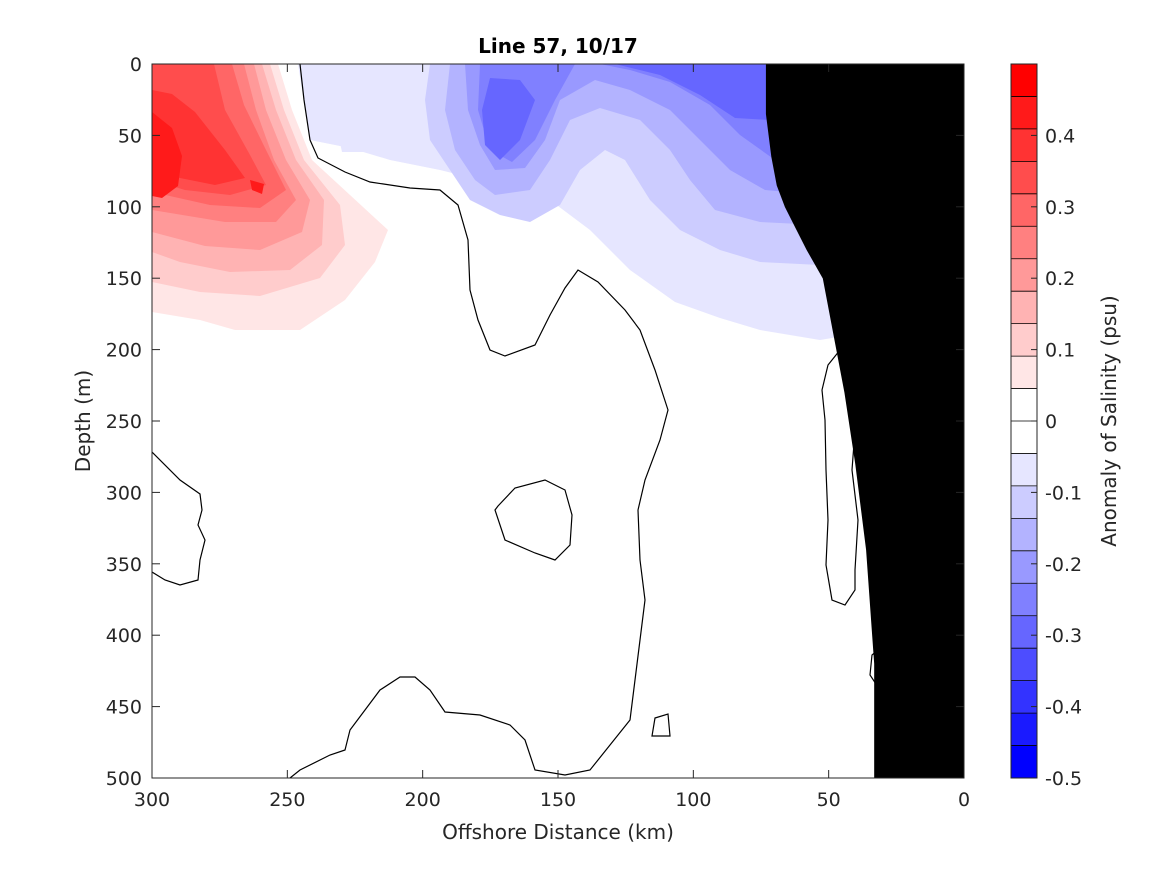  I want to click on y-tick-label: 450, so click(124, 708).